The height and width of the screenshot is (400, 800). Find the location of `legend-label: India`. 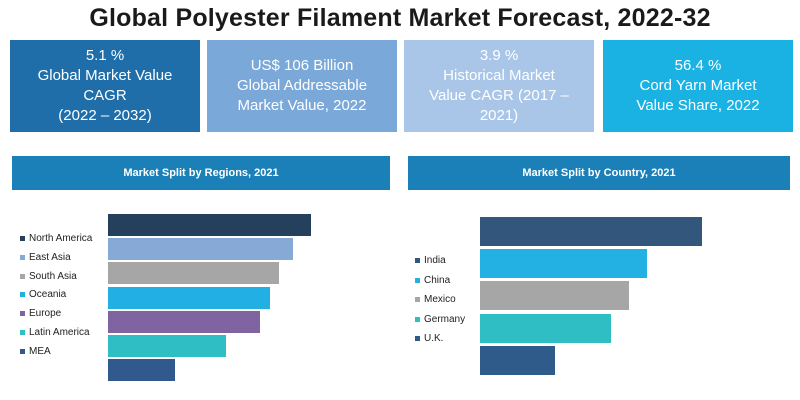

legend-label: India is located at coordinates (435, 260).